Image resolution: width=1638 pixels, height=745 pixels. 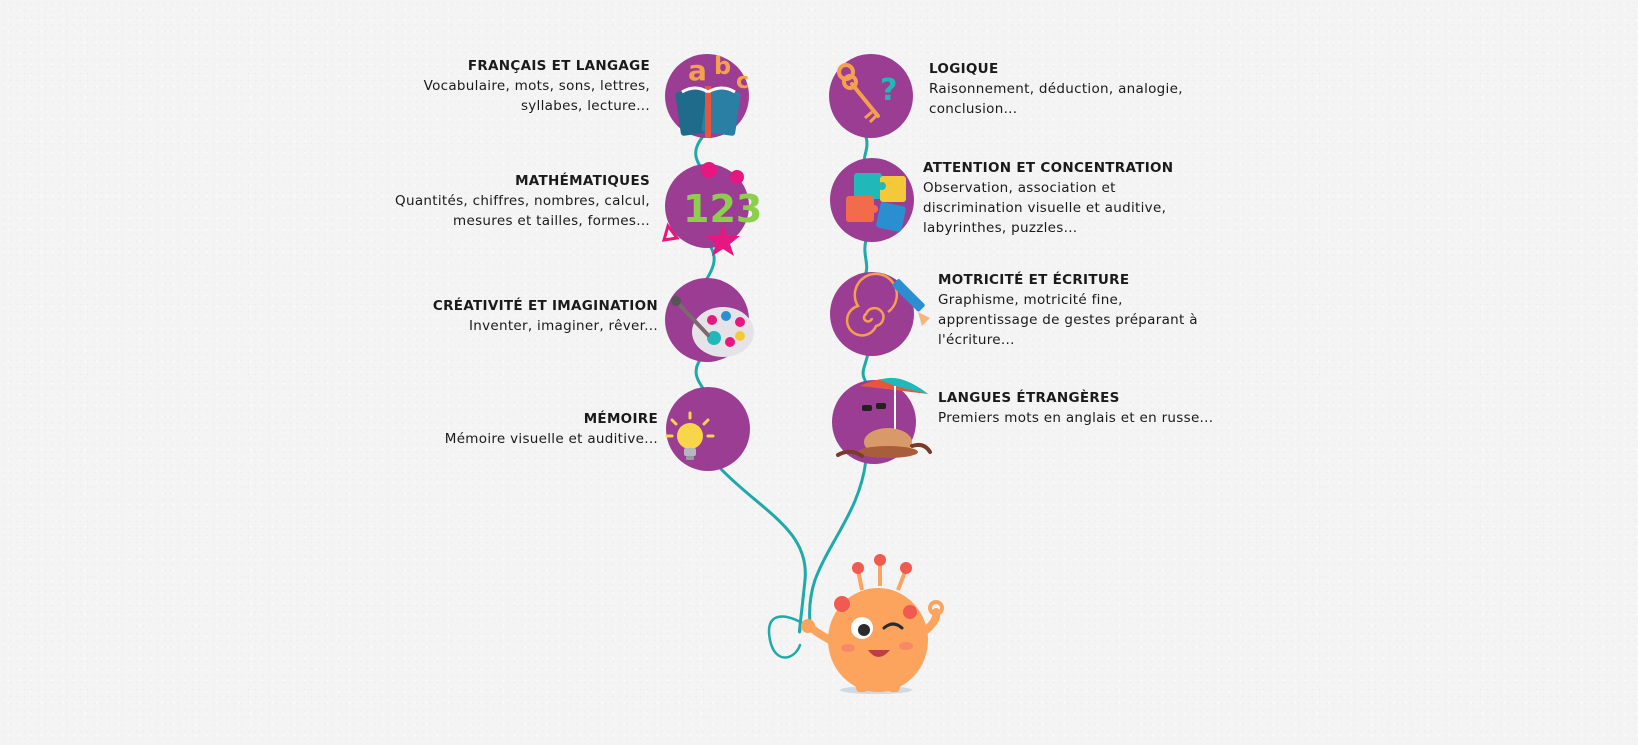 I want to click on balloon-maths: 123, so click(x=711, y=209).